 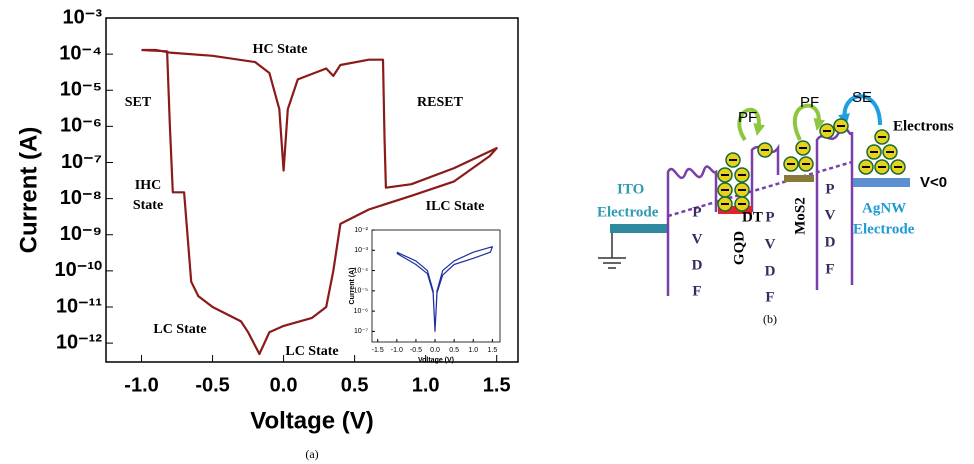 What do you see at coordinates (630, 189) in the screenshot?
I see `label: ITO` at bounding box center [630, 189].